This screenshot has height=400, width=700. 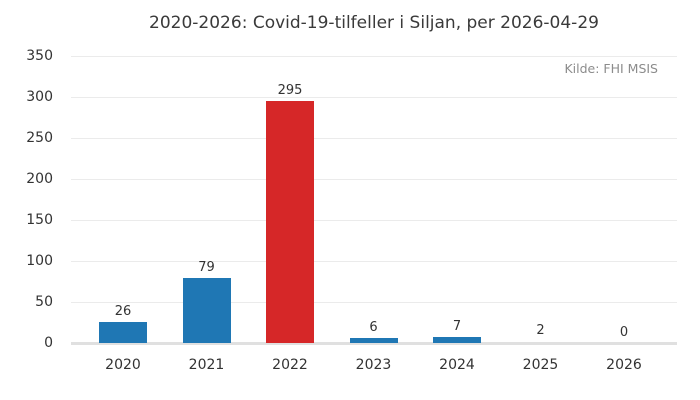 What do you see at coordinates (206, 268) in the screenshot?
I see `bar-value-2021: 79` at bounding box center [206, 268].